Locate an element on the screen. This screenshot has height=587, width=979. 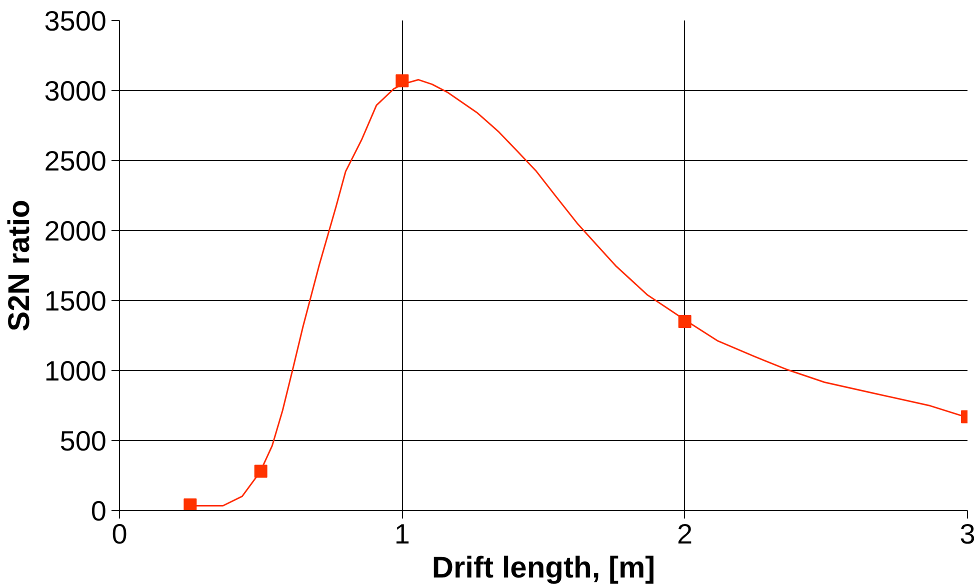
y-tick-label: 500 is located at coordinates (83, 441).